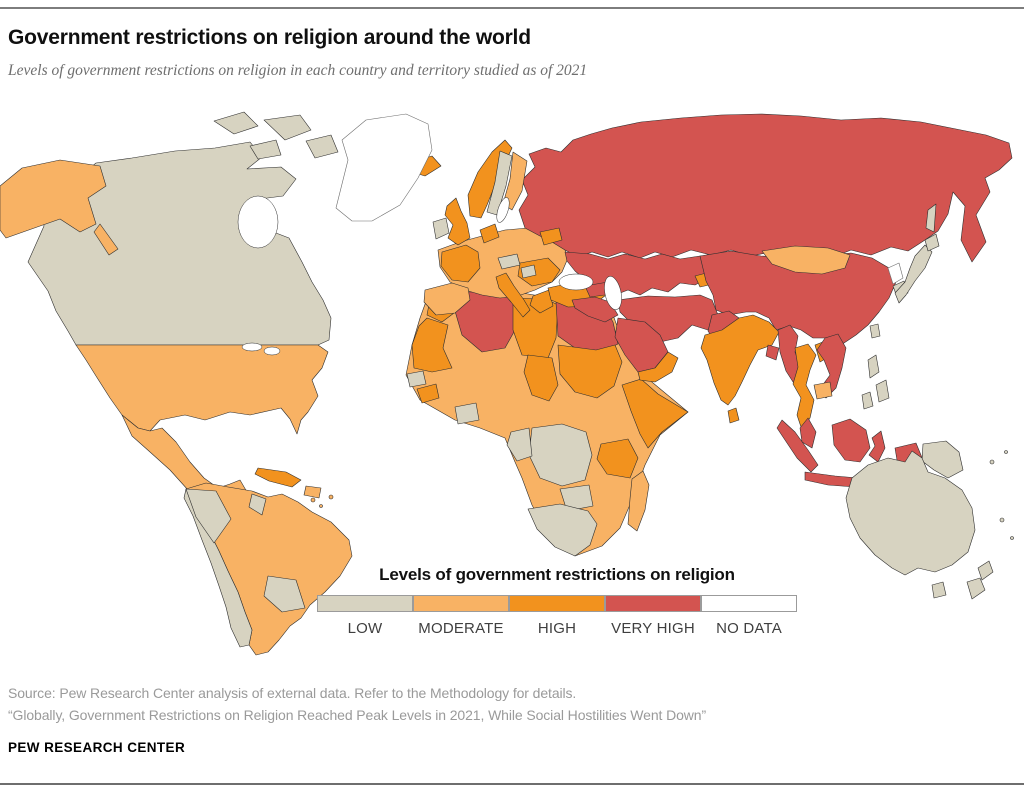 This screenshot has width=1024, height=790. What do you see at coordinates (447, 299) in the screenshot?
I see `region-iberia` at bounding box center [447, 299].